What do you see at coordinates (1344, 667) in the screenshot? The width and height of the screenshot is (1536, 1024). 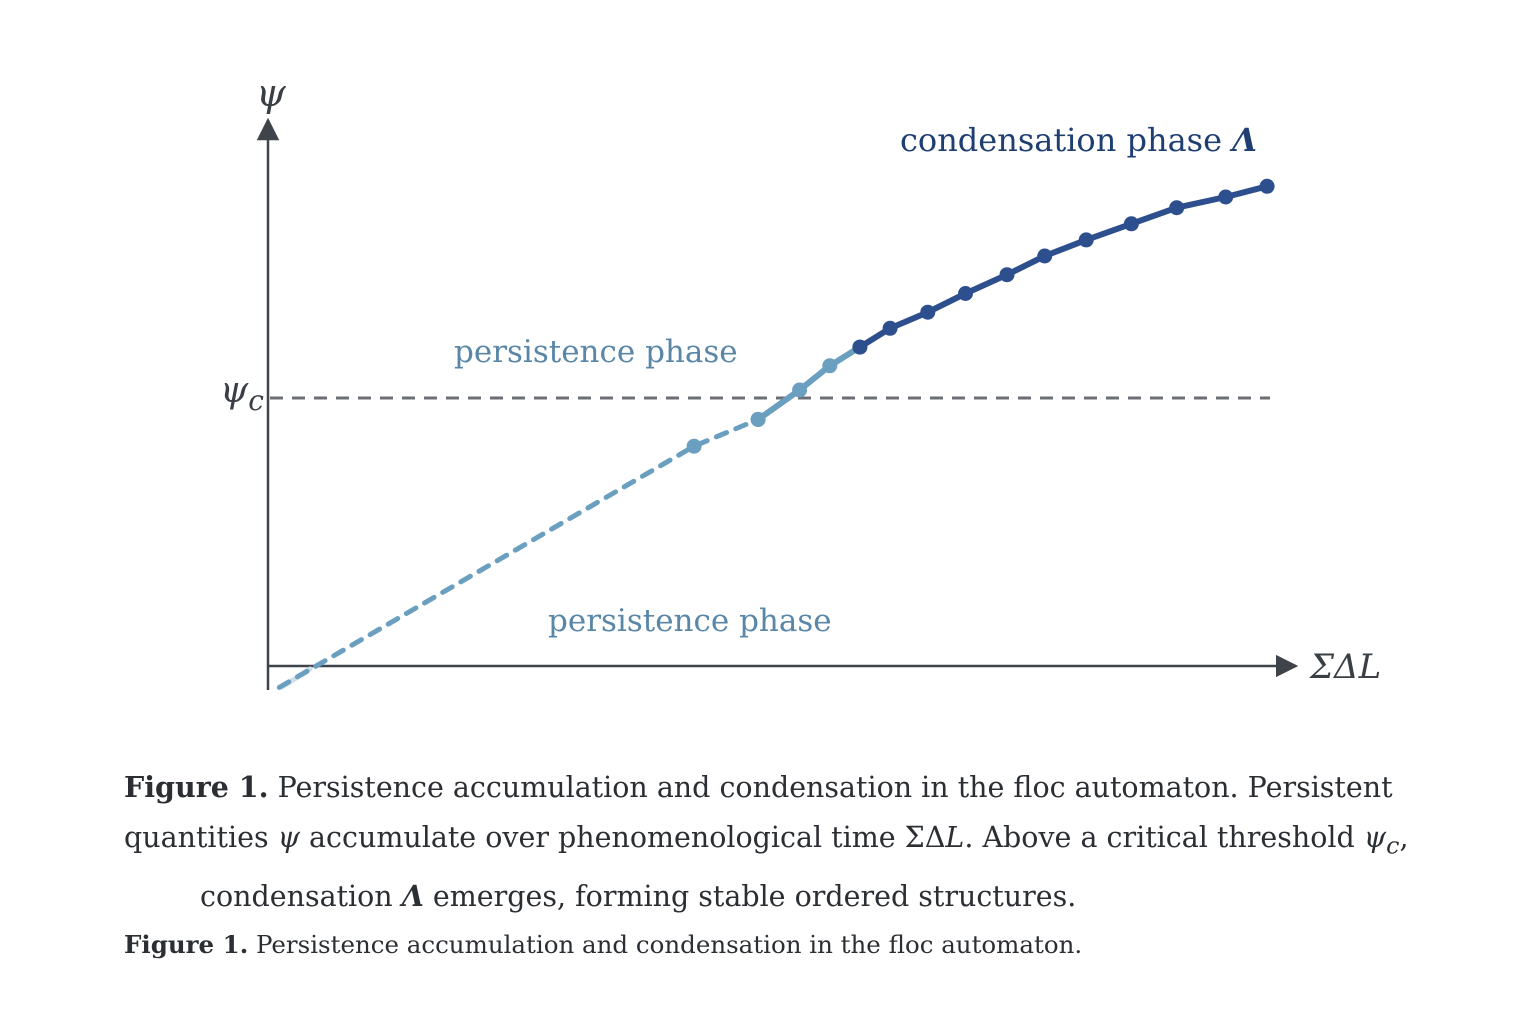 I see `x-axis-label: ΣΔL` at bounding box center [1344, 667].